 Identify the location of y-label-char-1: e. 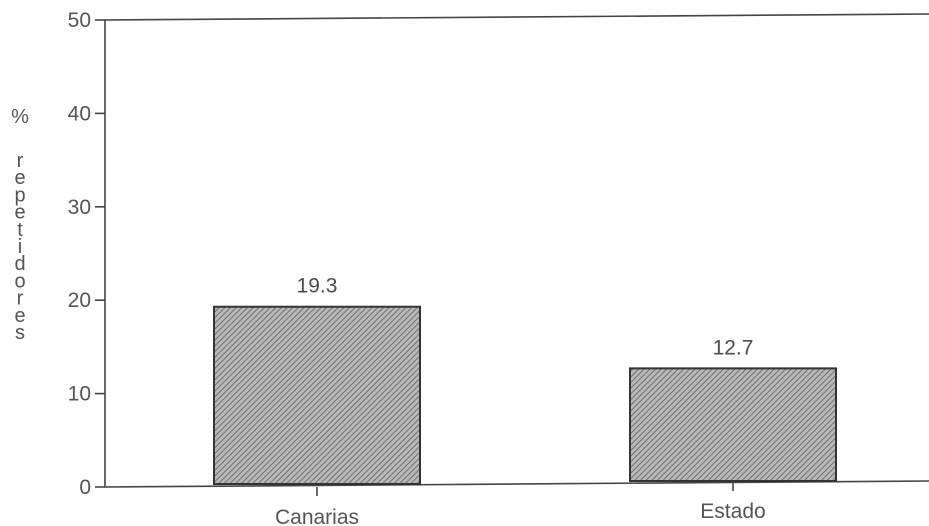
(19, 178).